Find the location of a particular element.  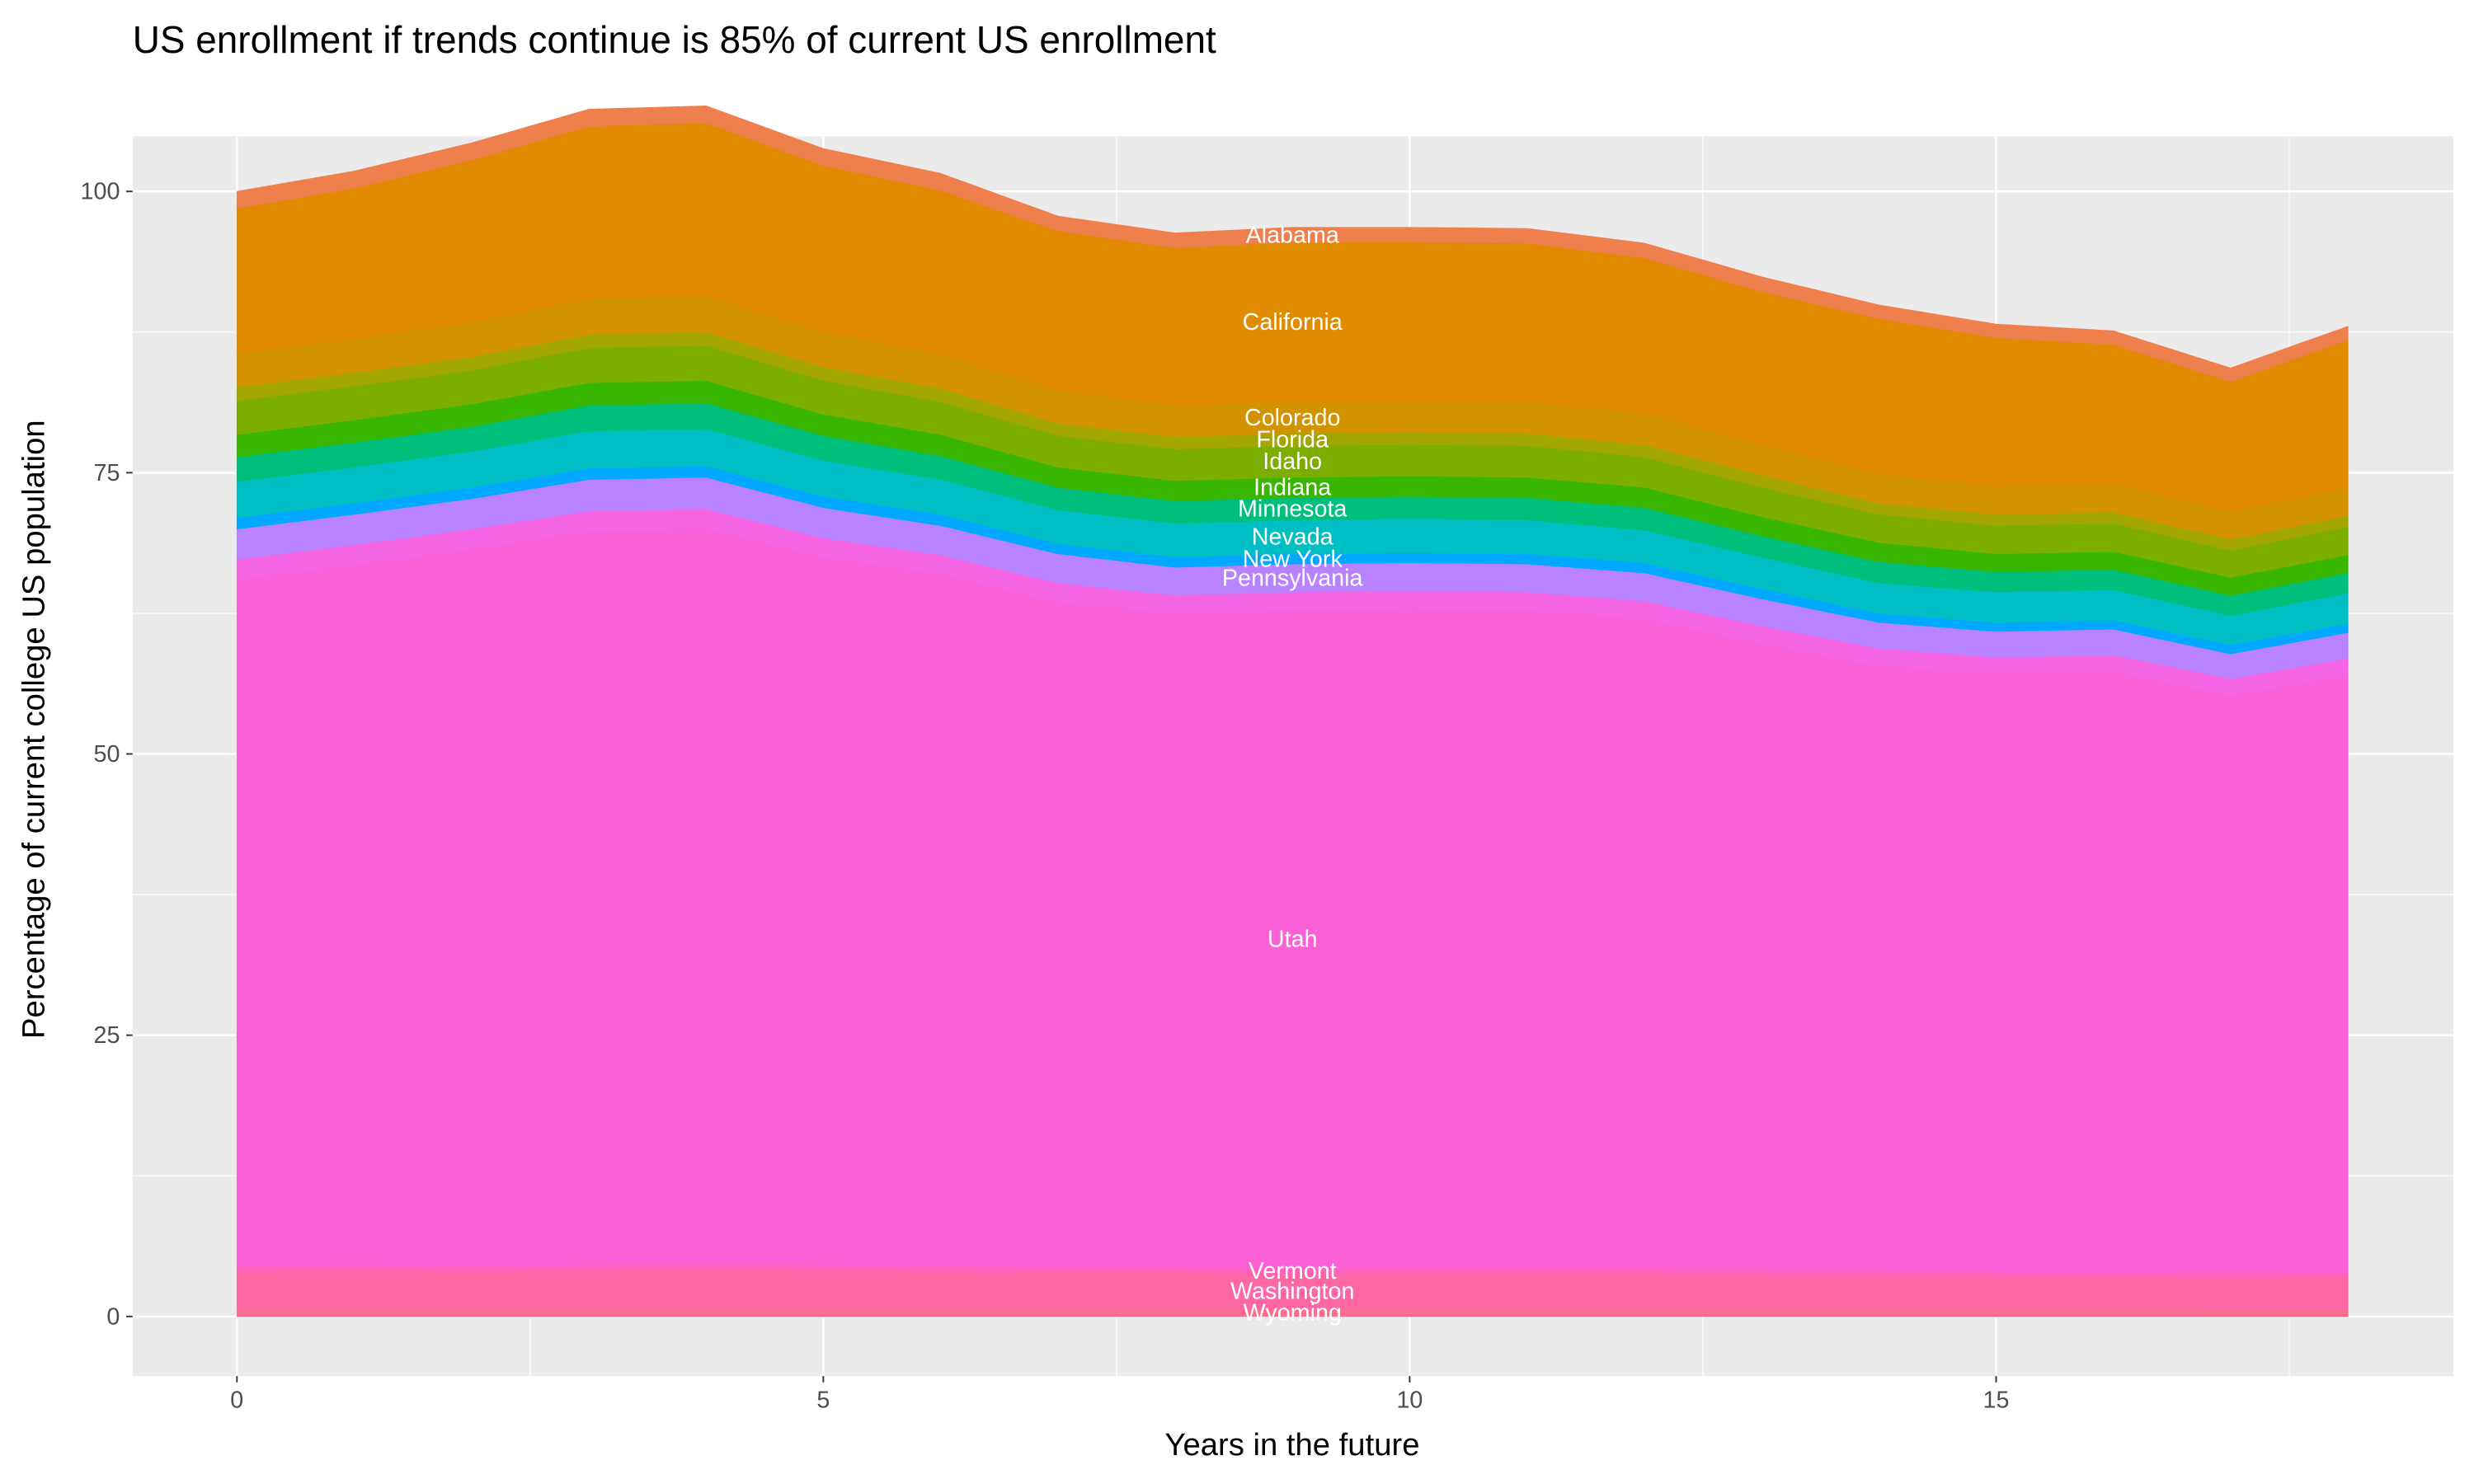

series-label: Florida is located at coordinates (1292, 440).